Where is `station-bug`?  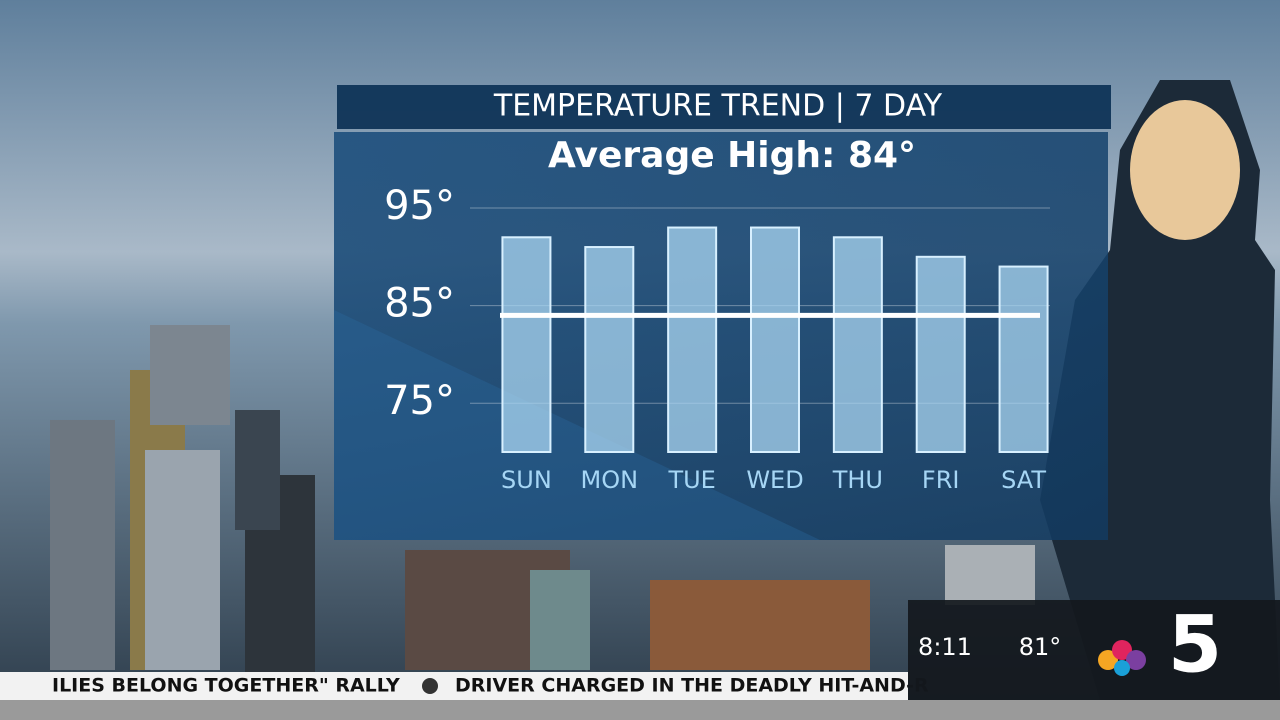
station-bug is located at coordinates (1094, 650).